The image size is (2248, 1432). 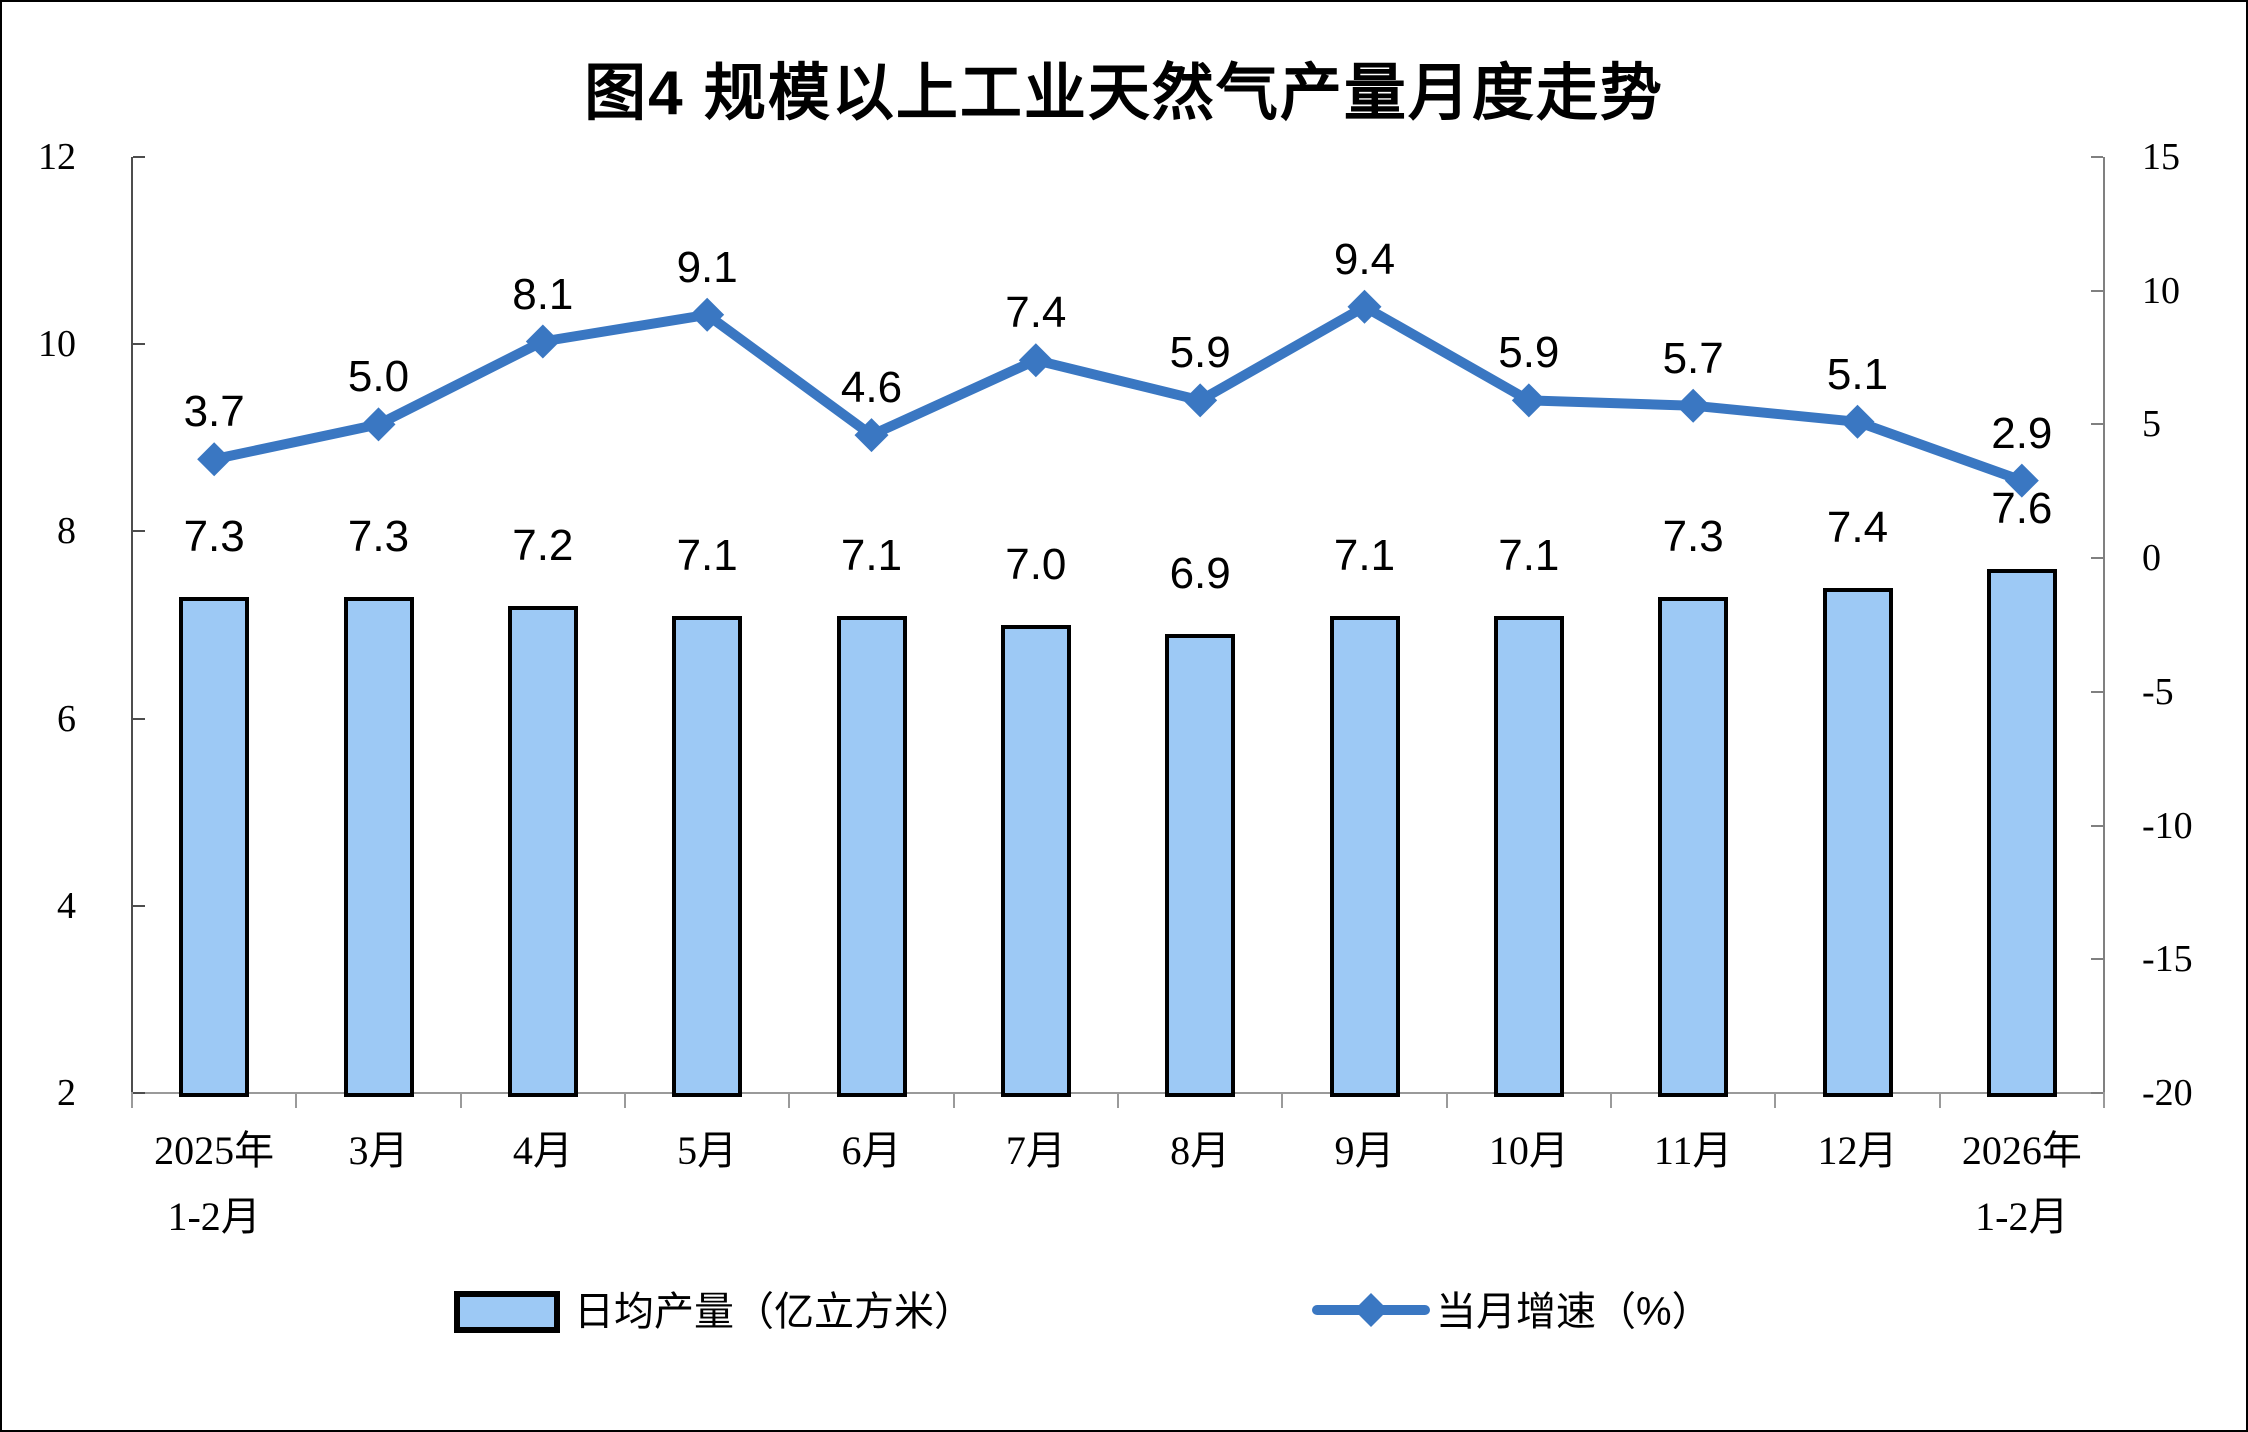 What do you see at coordinates (543, 294) in the screenshot?
I see `line-value-label: 8.1` at bounding box center [543, 294].